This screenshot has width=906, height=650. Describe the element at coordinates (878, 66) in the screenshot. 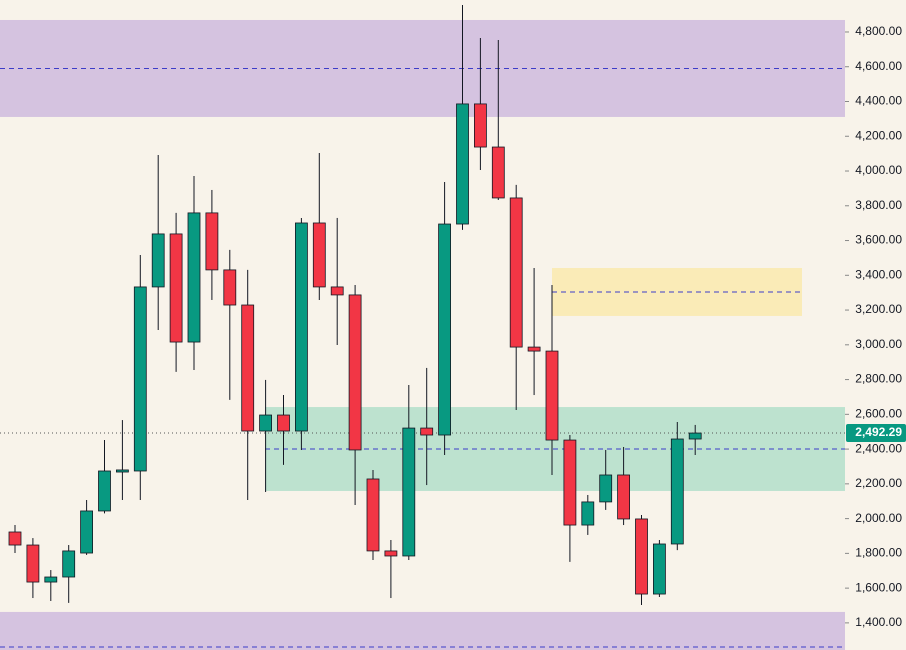

I see `y-tick-label: 4,600.00` at that location.